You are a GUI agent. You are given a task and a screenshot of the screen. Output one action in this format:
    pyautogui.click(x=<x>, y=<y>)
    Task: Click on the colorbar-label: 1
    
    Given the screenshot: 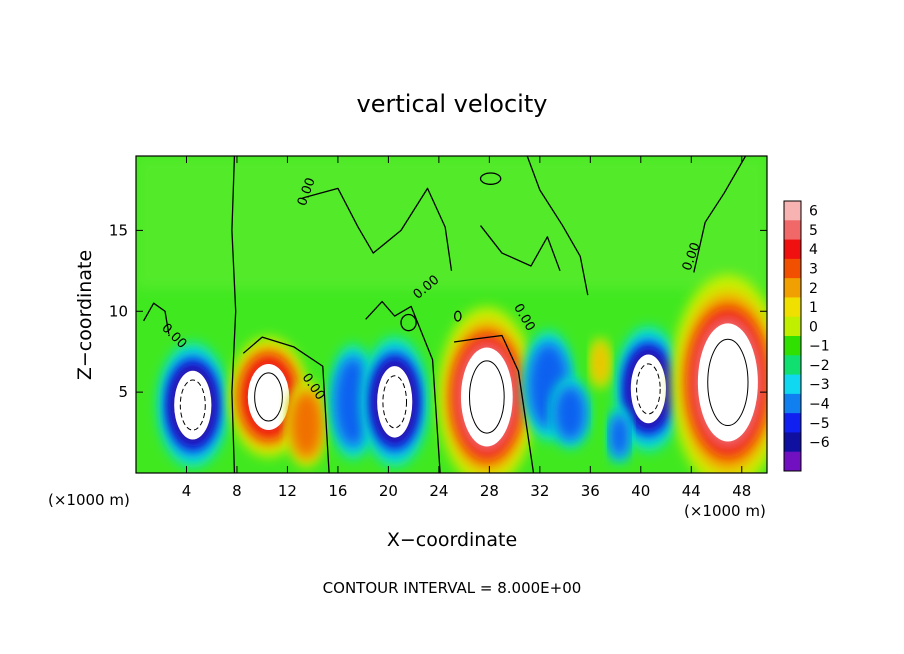 What is the action you would take?
    pyautogui.click(x=813, y=308)
    